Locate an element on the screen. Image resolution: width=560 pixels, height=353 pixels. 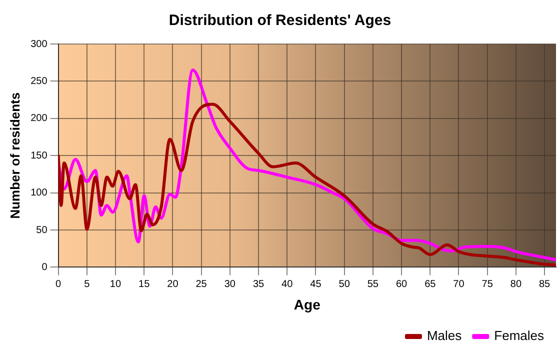
legend-label: Females is located at coordinates (519, 336).